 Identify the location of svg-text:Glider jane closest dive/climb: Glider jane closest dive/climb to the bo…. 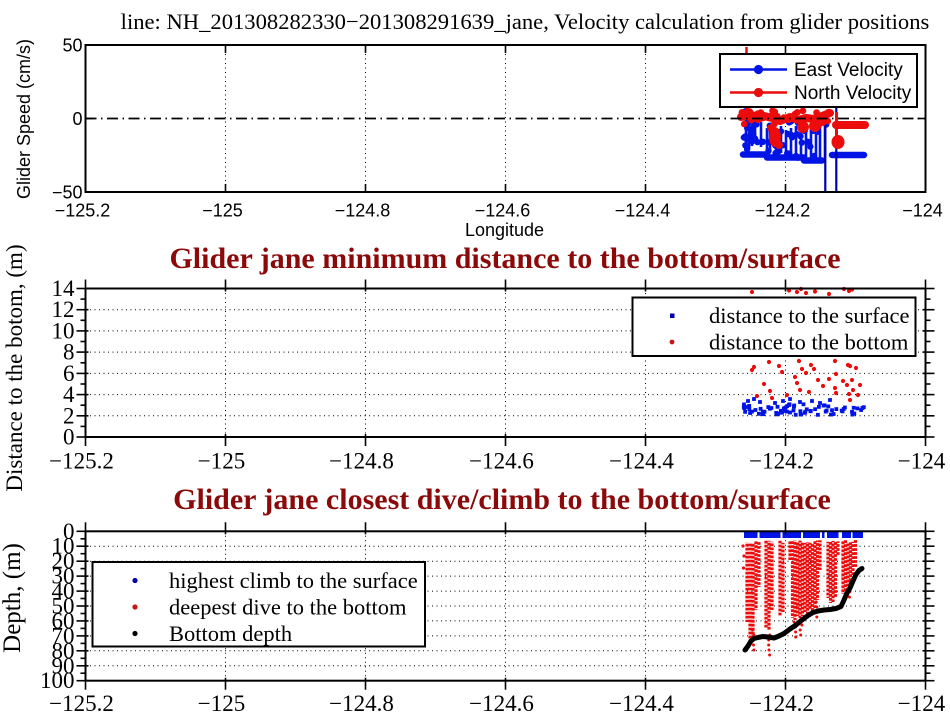
(502, 499).